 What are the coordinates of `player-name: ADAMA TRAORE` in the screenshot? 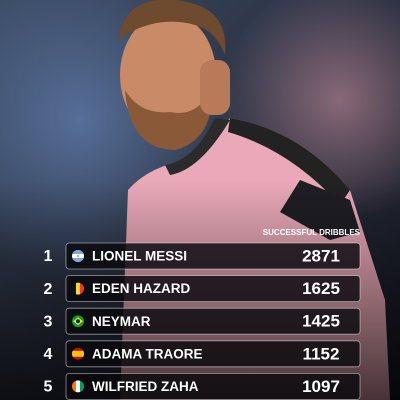 It's located at (147, 353).